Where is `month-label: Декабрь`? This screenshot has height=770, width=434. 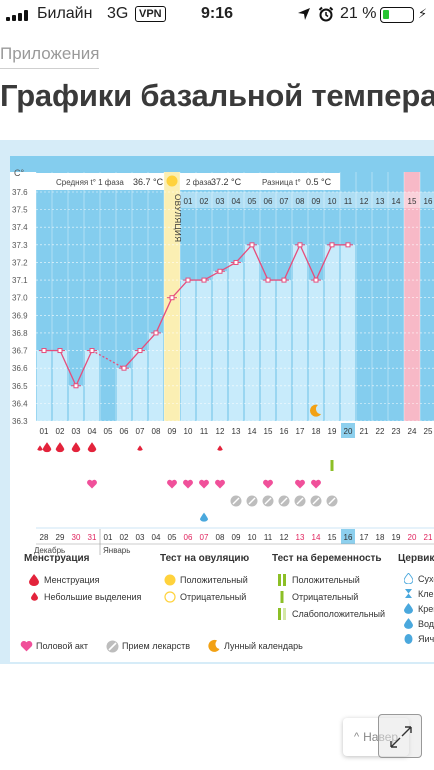
month-label: Декабрь is located at coordinates (49, 550).